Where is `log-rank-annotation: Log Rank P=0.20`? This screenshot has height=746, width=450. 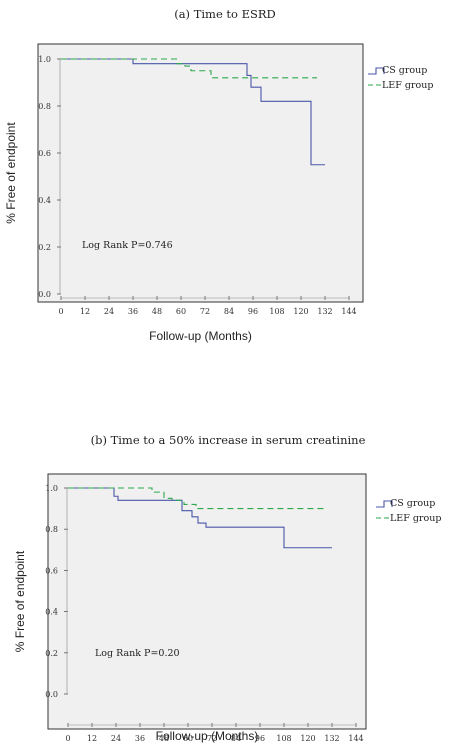 log-rank-annotation: Log Rank P=0.20 is located at coordinates (137, 653).